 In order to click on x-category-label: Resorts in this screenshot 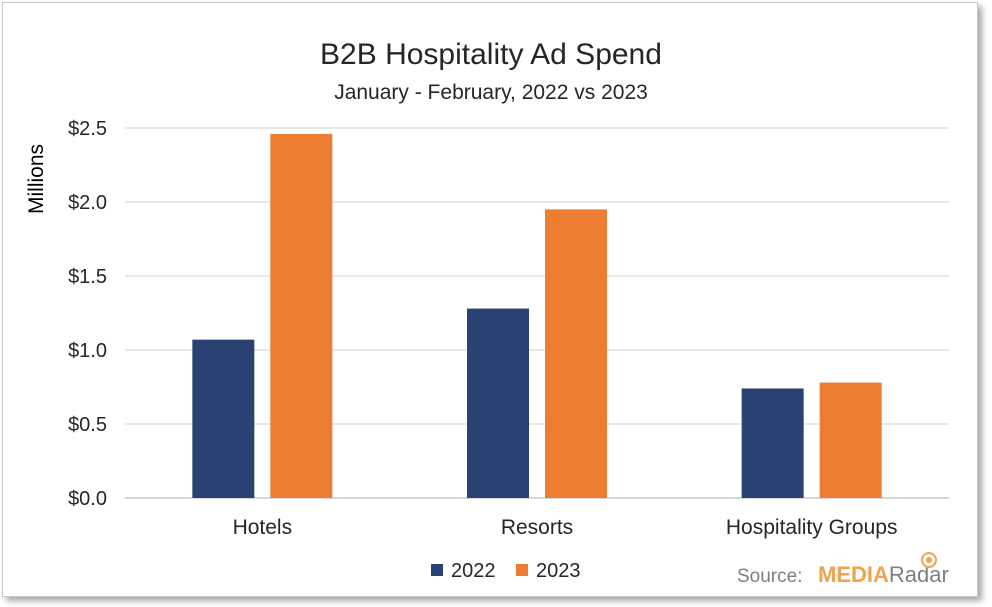, I will do `click(537, 527)`.